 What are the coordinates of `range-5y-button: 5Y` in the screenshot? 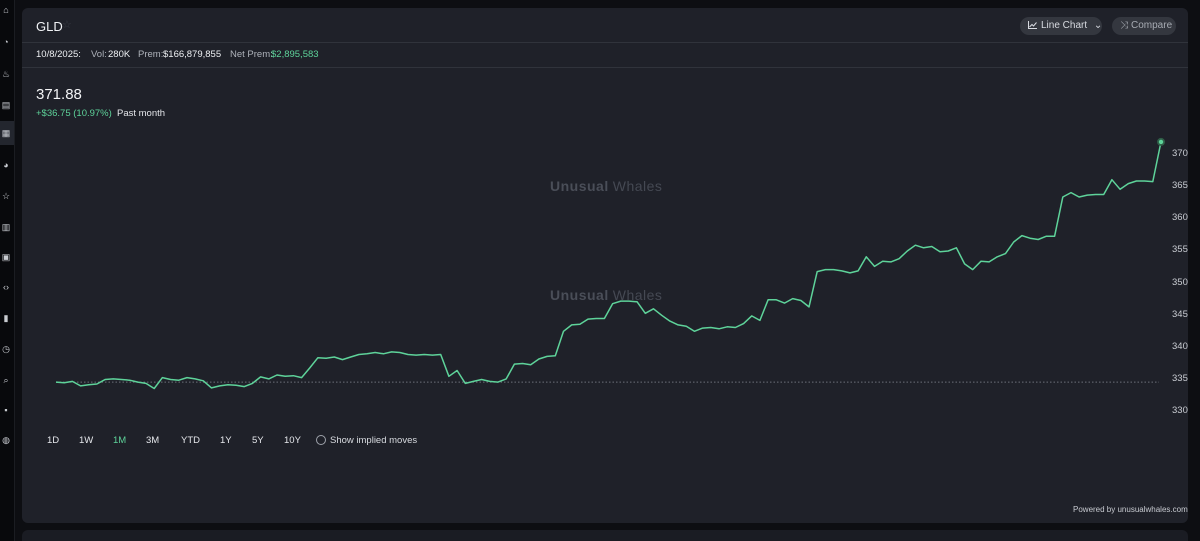 It's located at (258, 440).